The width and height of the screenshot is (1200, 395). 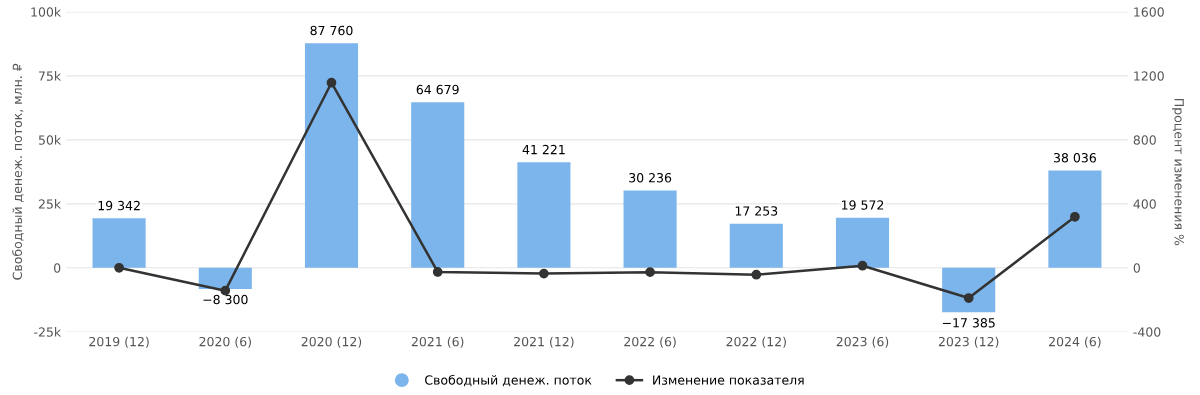 I want to click on y-tick-label: 75k, so click(x=50, y=76).